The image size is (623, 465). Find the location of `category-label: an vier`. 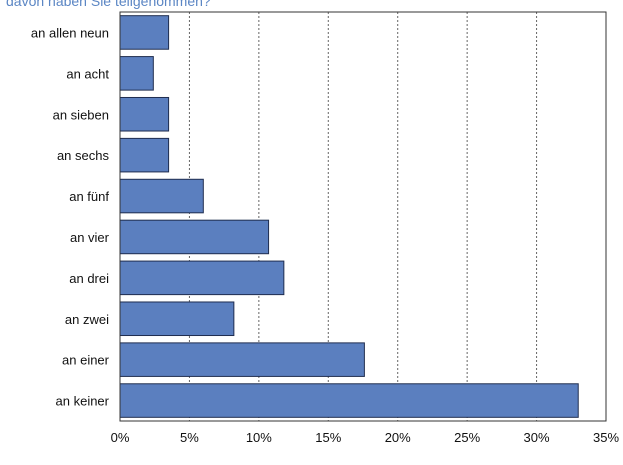

category-label: an vier is located at coordinates (90, 237).